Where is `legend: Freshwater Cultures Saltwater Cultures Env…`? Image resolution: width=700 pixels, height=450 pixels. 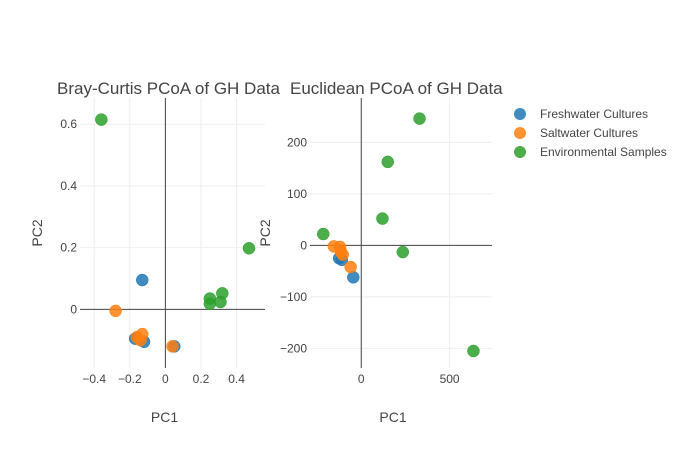 legend: Freshwater Cultures Saltwater Cultures Env… is located at coordinates (590, 133).